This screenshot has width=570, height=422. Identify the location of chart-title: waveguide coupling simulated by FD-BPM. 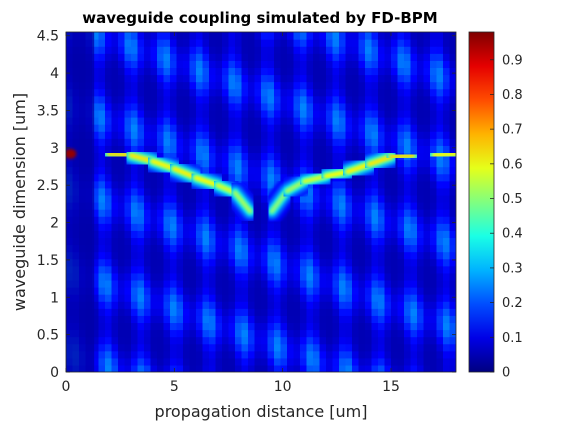
(259, 18).